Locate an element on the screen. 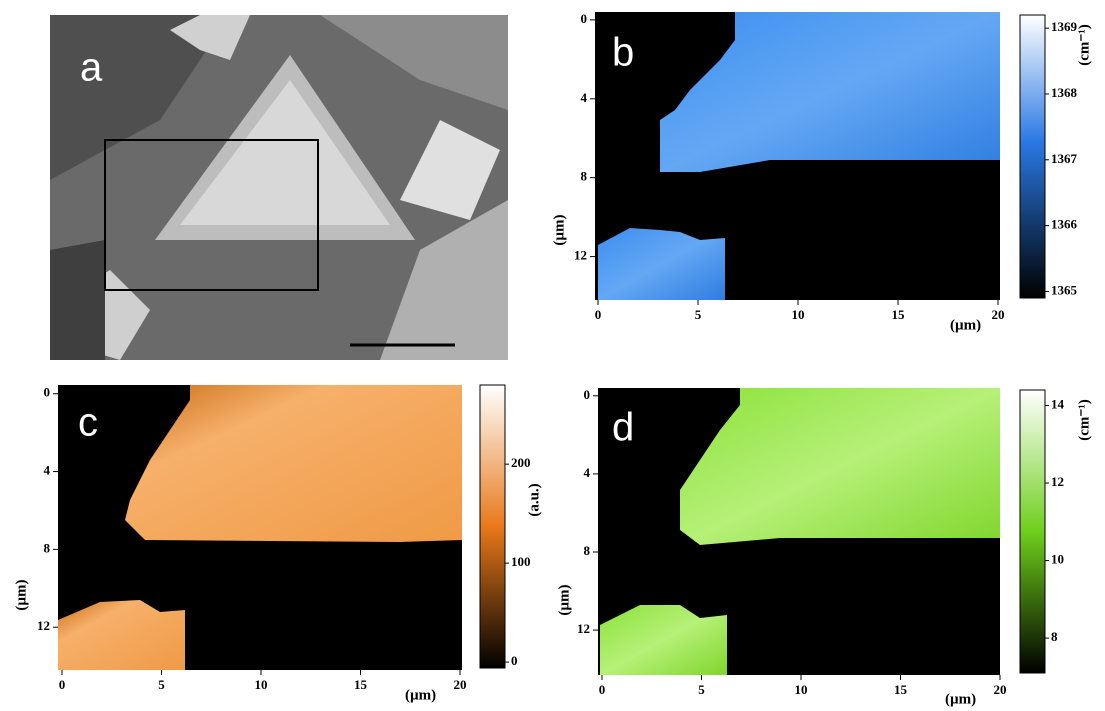 The height and width of the screenshot is (711, 1105). colorbar-tick-label: 1367 is located at coordinates (1064, 158).